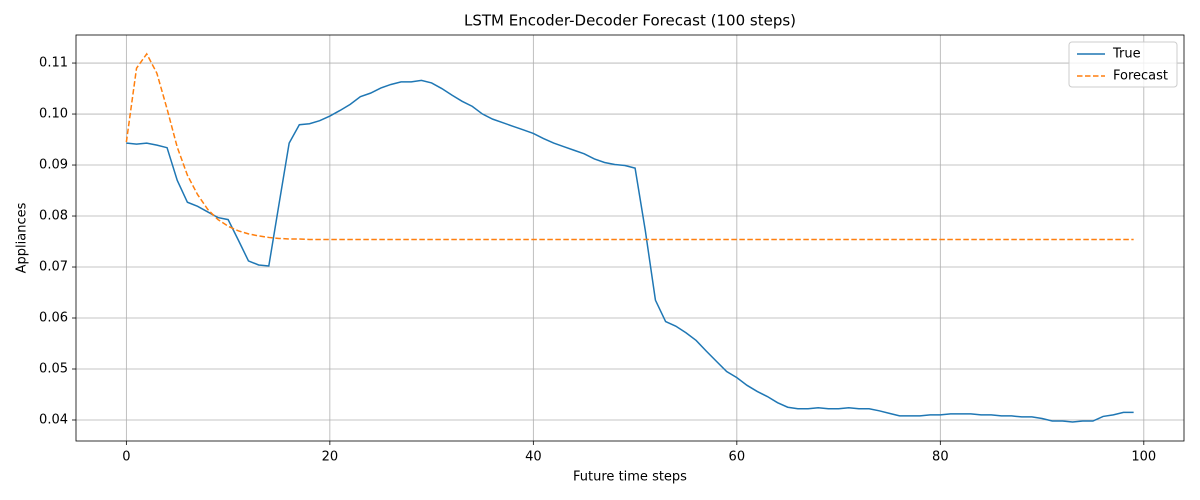 This screenshot has height=500, width=1200. What do you see at coordinates (22, 237) in the screenshot?
I see `y-axis-label: Appliances` at bounding box center [22, 237].